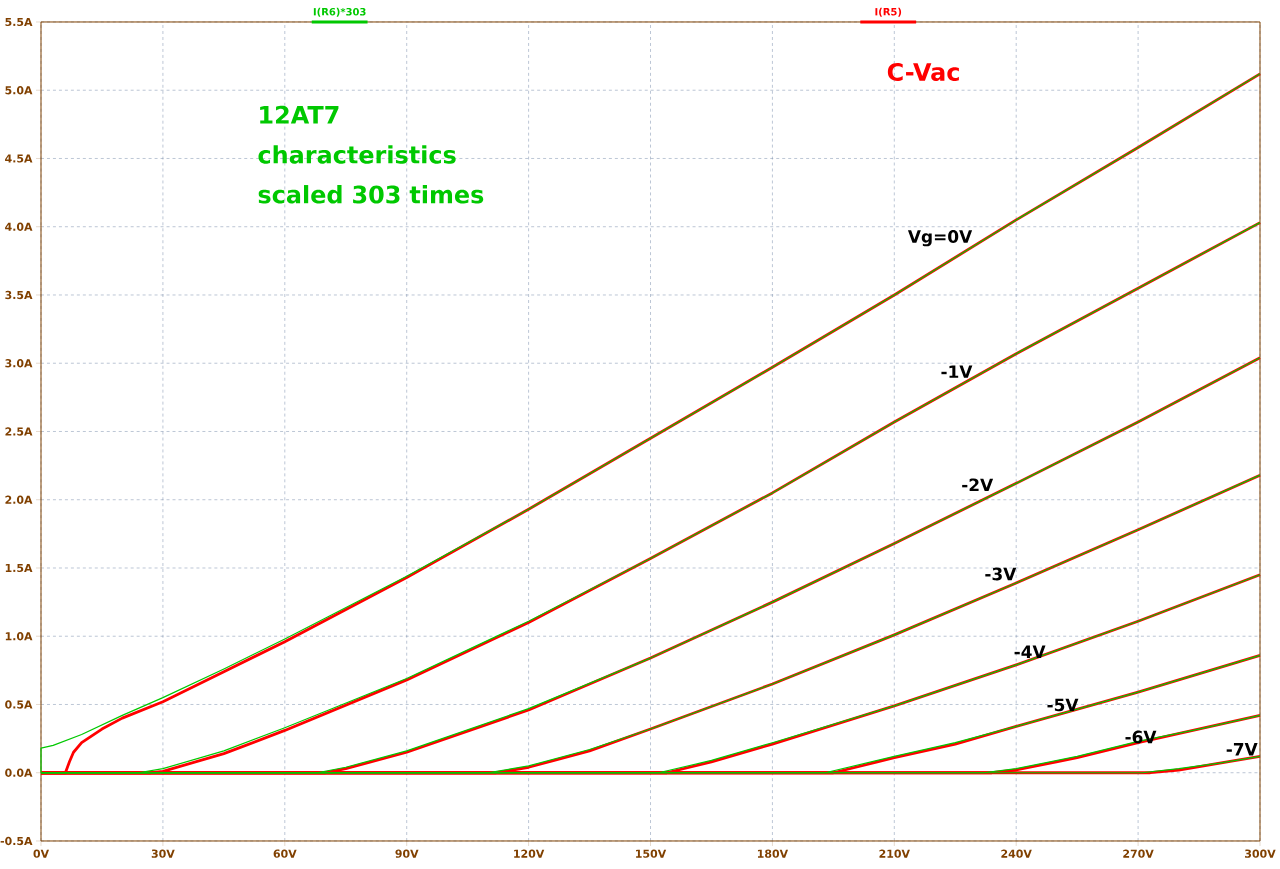  I want to click on y-tick-label: 5.0A, so click(19, 90).